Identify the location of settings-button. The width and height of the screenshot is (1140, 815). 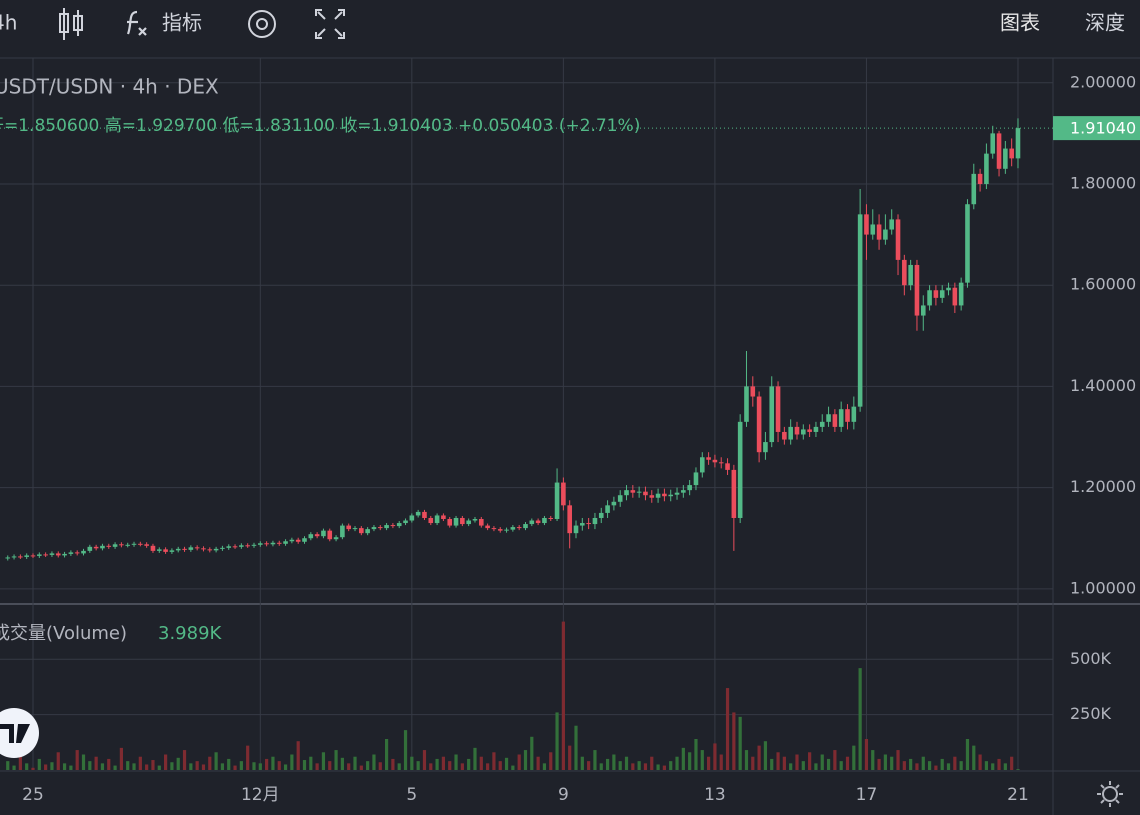
(262, 24).